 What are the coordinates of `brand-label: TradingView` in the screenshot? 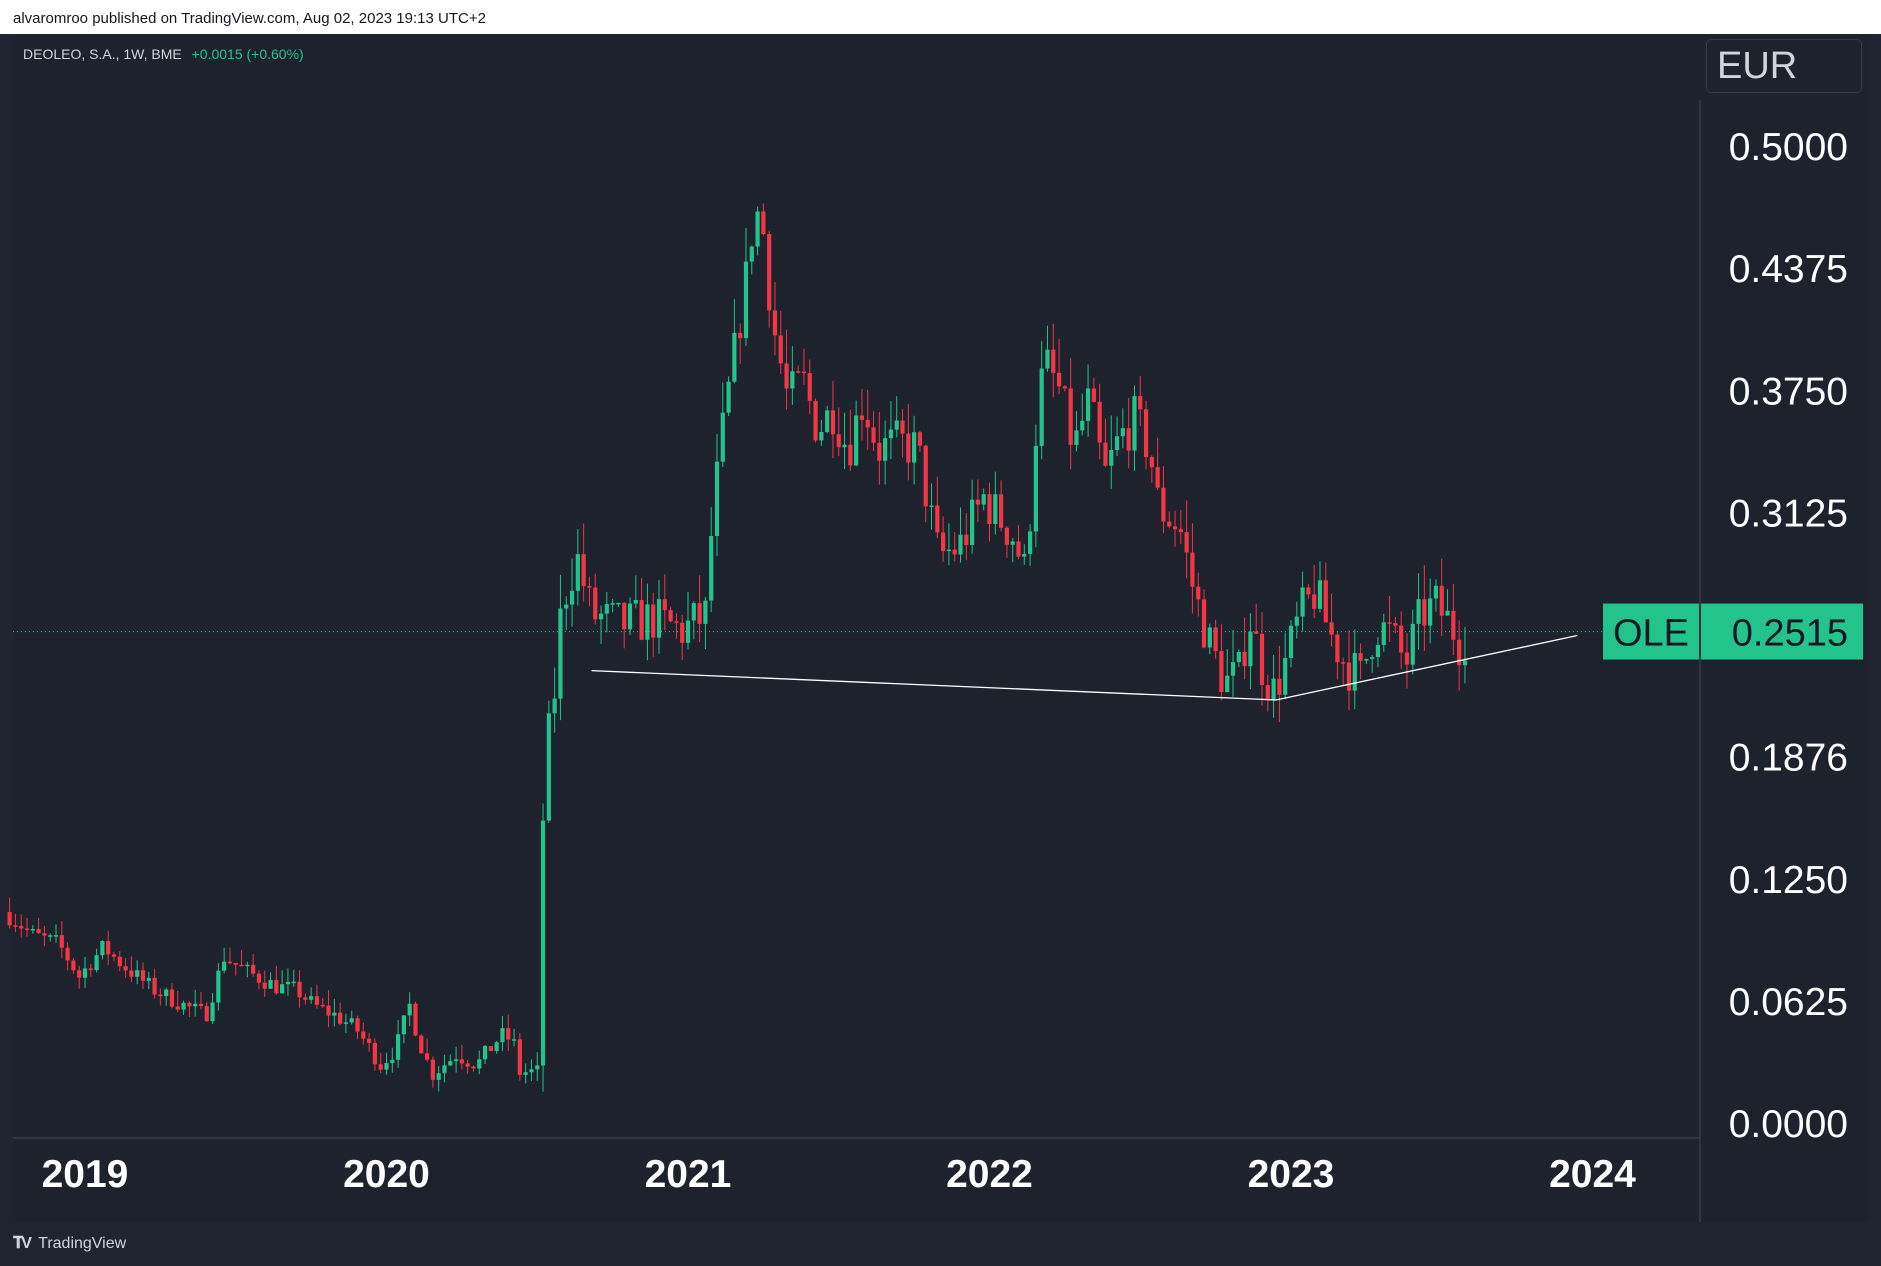 It's located at (82, 1243).